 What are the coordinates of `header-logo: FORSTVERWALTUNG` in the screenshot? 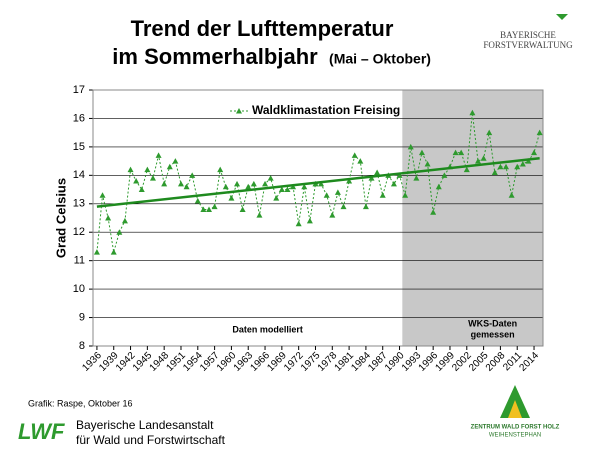 It's located at (528, 45).